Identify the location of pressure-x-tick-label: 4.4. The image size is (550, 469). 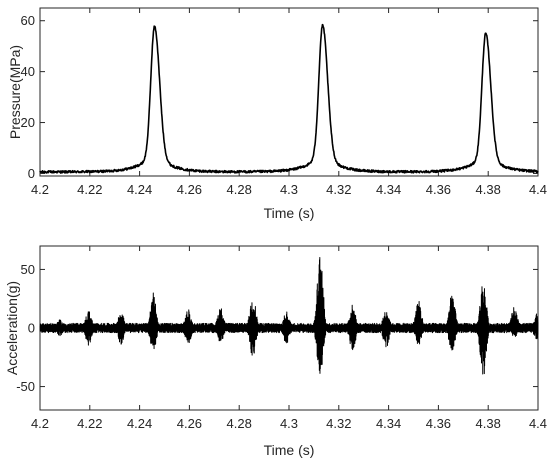
(538, 189).